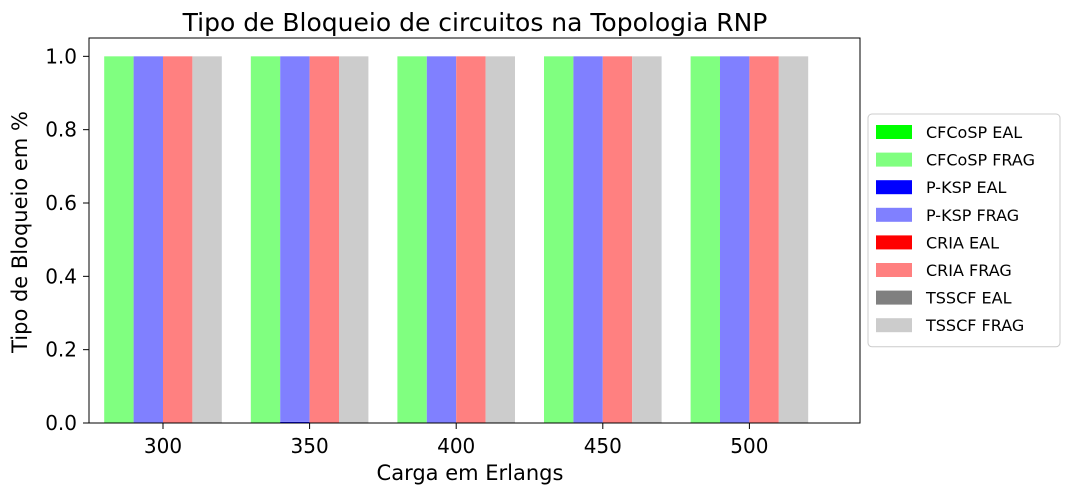 The height and width of the screenshot is (494, 1070). I want to click on legend-label: P-KSP EAL, so click(966, 187).